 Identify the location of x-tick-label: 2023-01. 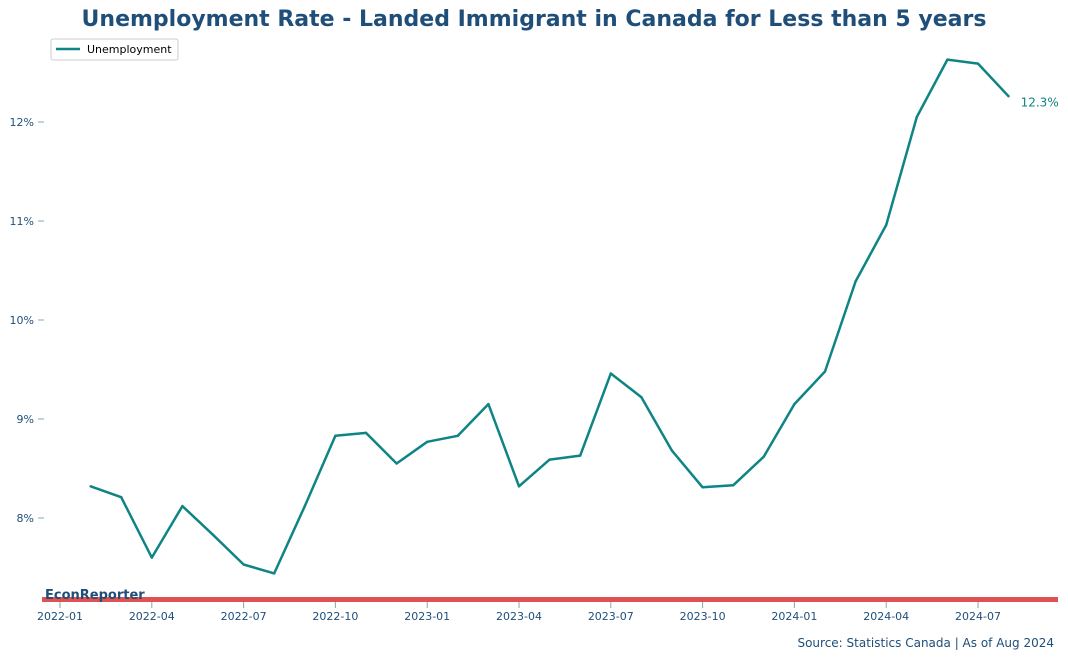
(427, 616).